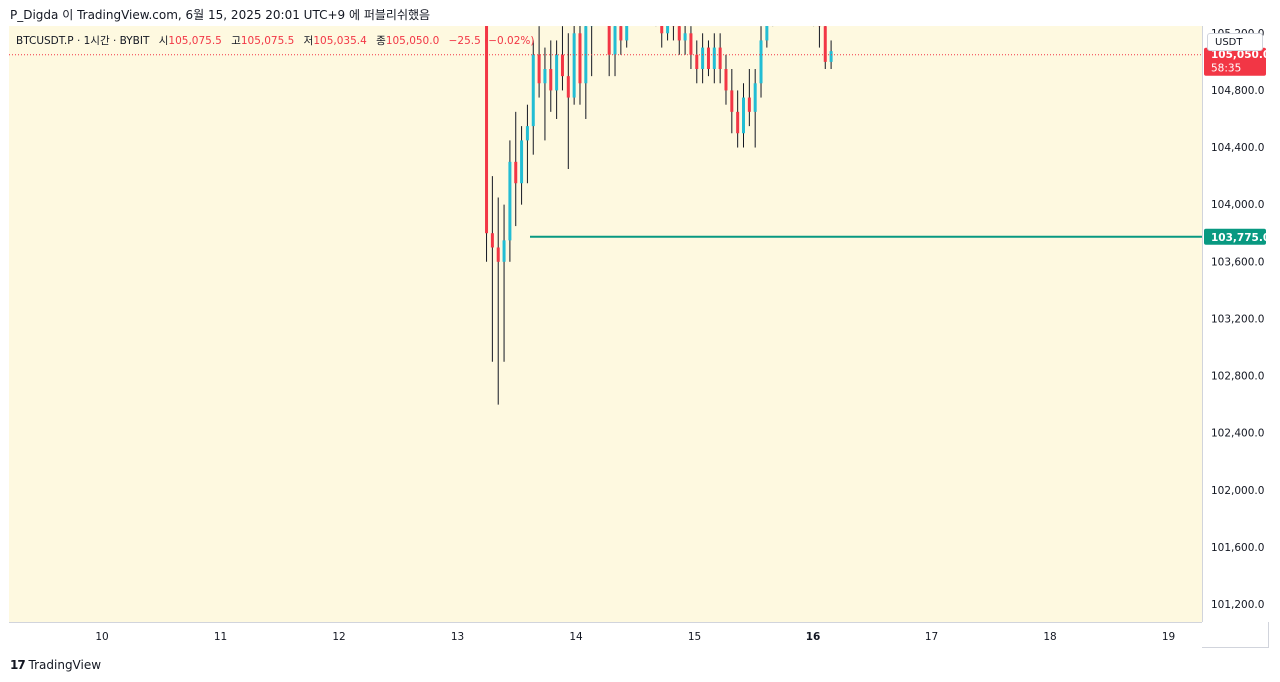 Image resolution: width=1280 pixels, height=682 pixels. Describe the element at coordinates (1240, 238) in the screenshot. I see `level-price-value: 103,775.0` at that location.